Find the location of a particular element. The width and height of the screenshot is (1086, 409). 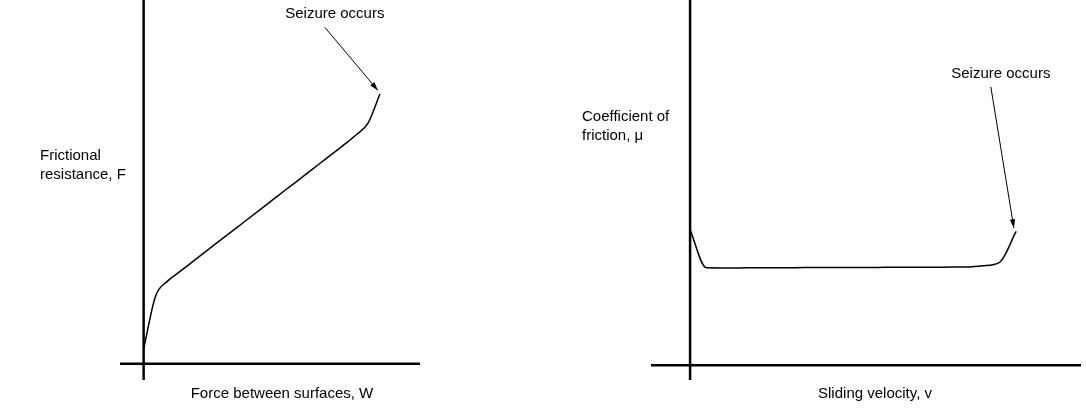

y-axis-title: Coefficient of friction, μ is located at coordinates (626, 125).